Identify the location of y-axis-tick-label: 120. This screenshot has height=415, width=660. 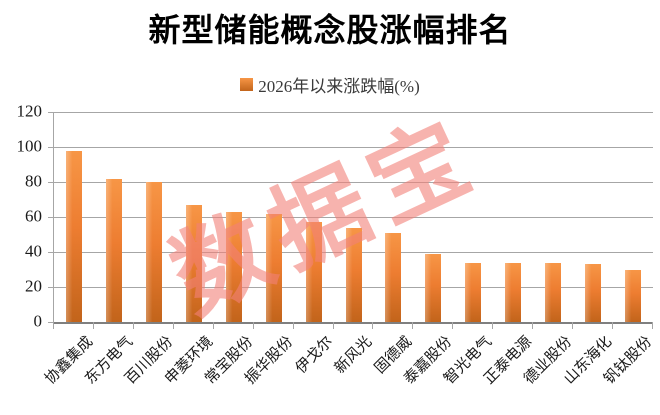
(29, 111).